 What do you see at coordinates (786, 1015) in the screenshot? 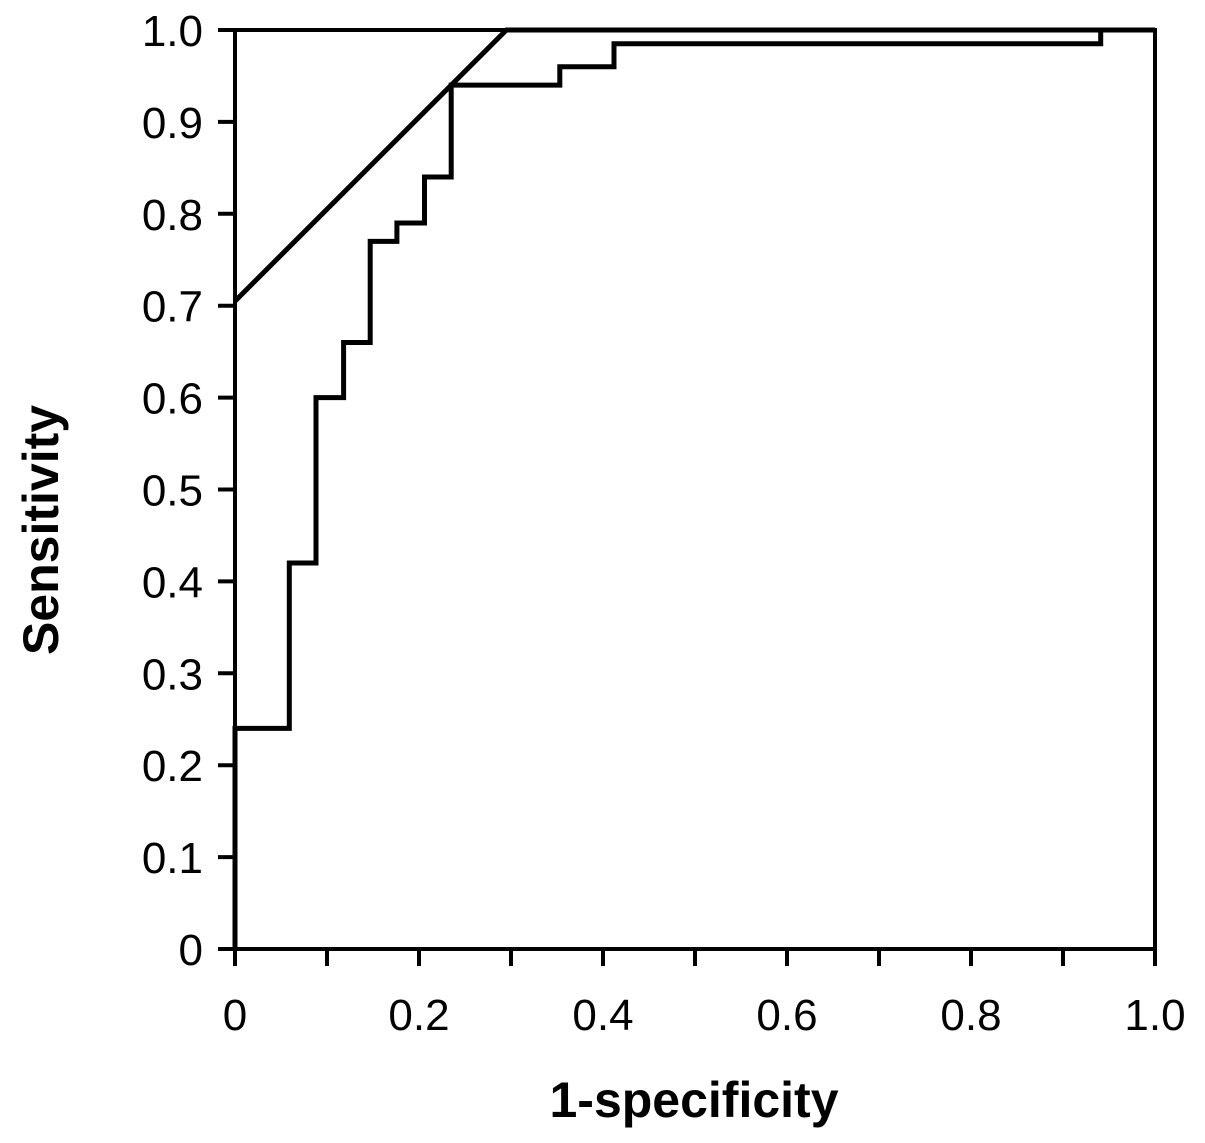
I see `x-tick-label: 0.6` at bounding box center [786, 1015].